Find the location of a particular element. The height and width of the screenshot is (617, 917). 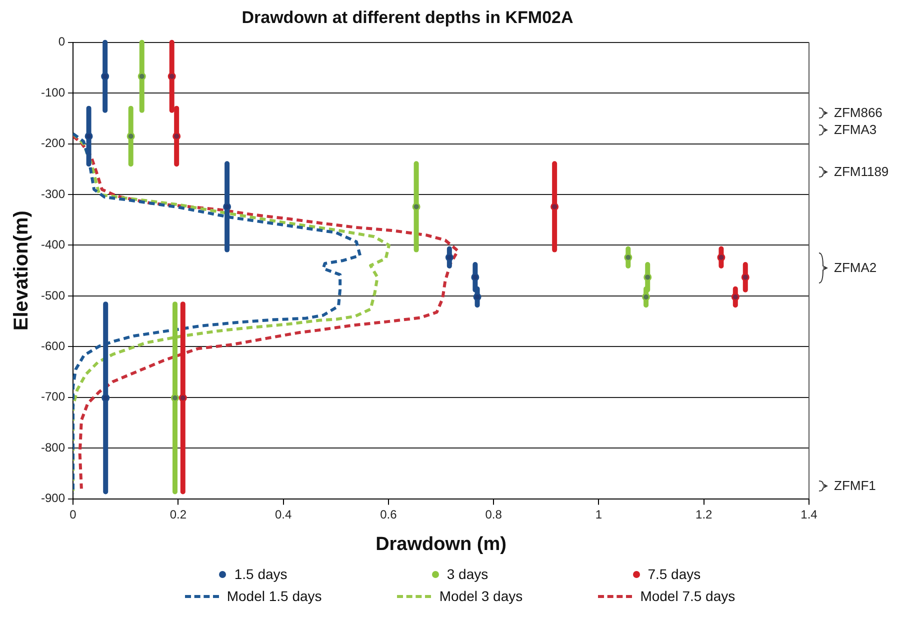

y-tick-label: -500 is located at coordinates (53, 295).